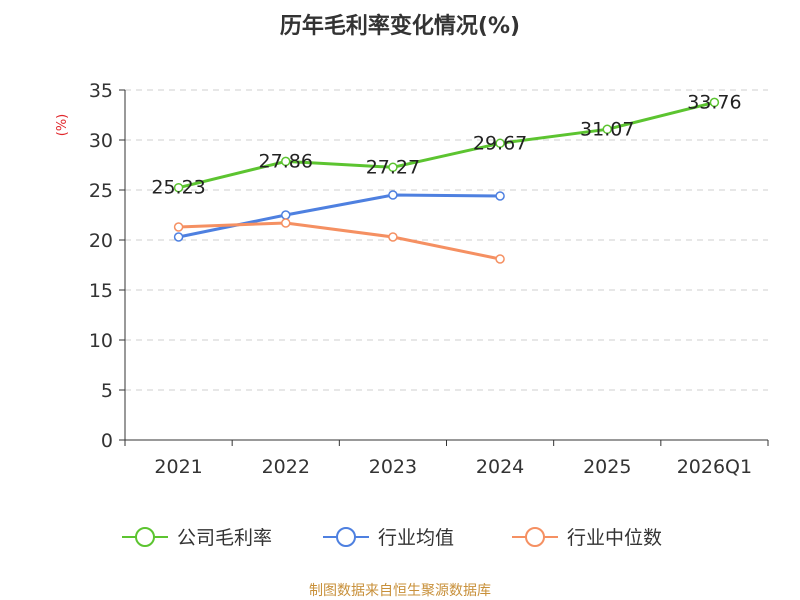 This screenshot has height=600, width=800. I want to click on y-tick-label: 35, so click(101, 91).